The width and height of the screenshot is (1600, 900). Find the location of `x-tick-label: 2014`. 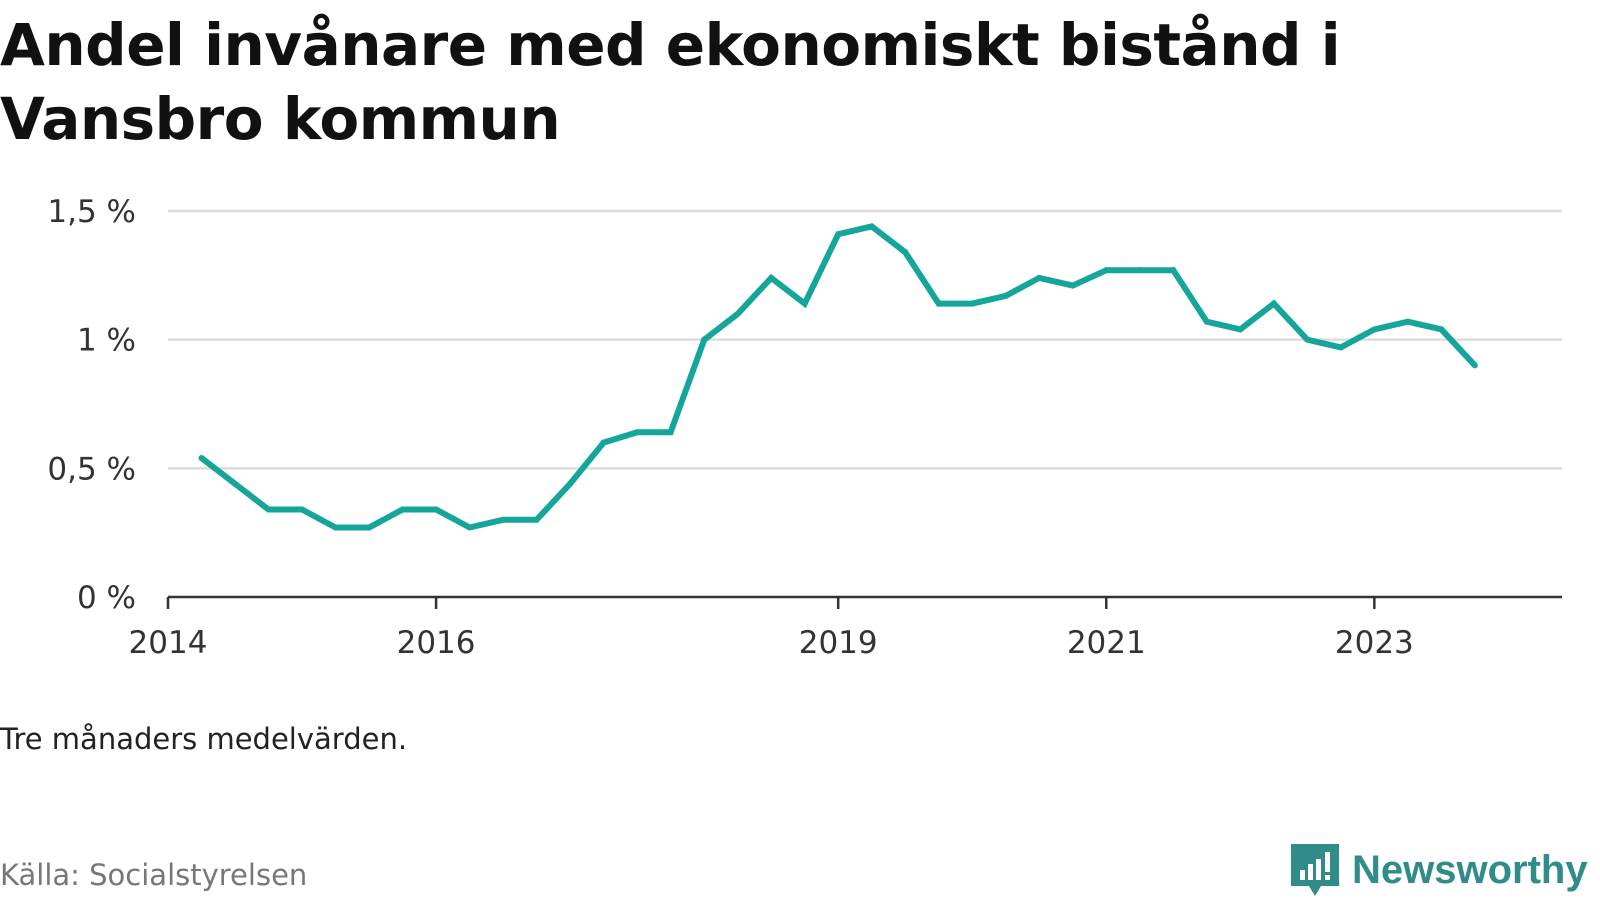

x-tick-label: 2014 is located at coordinates (168, 643).